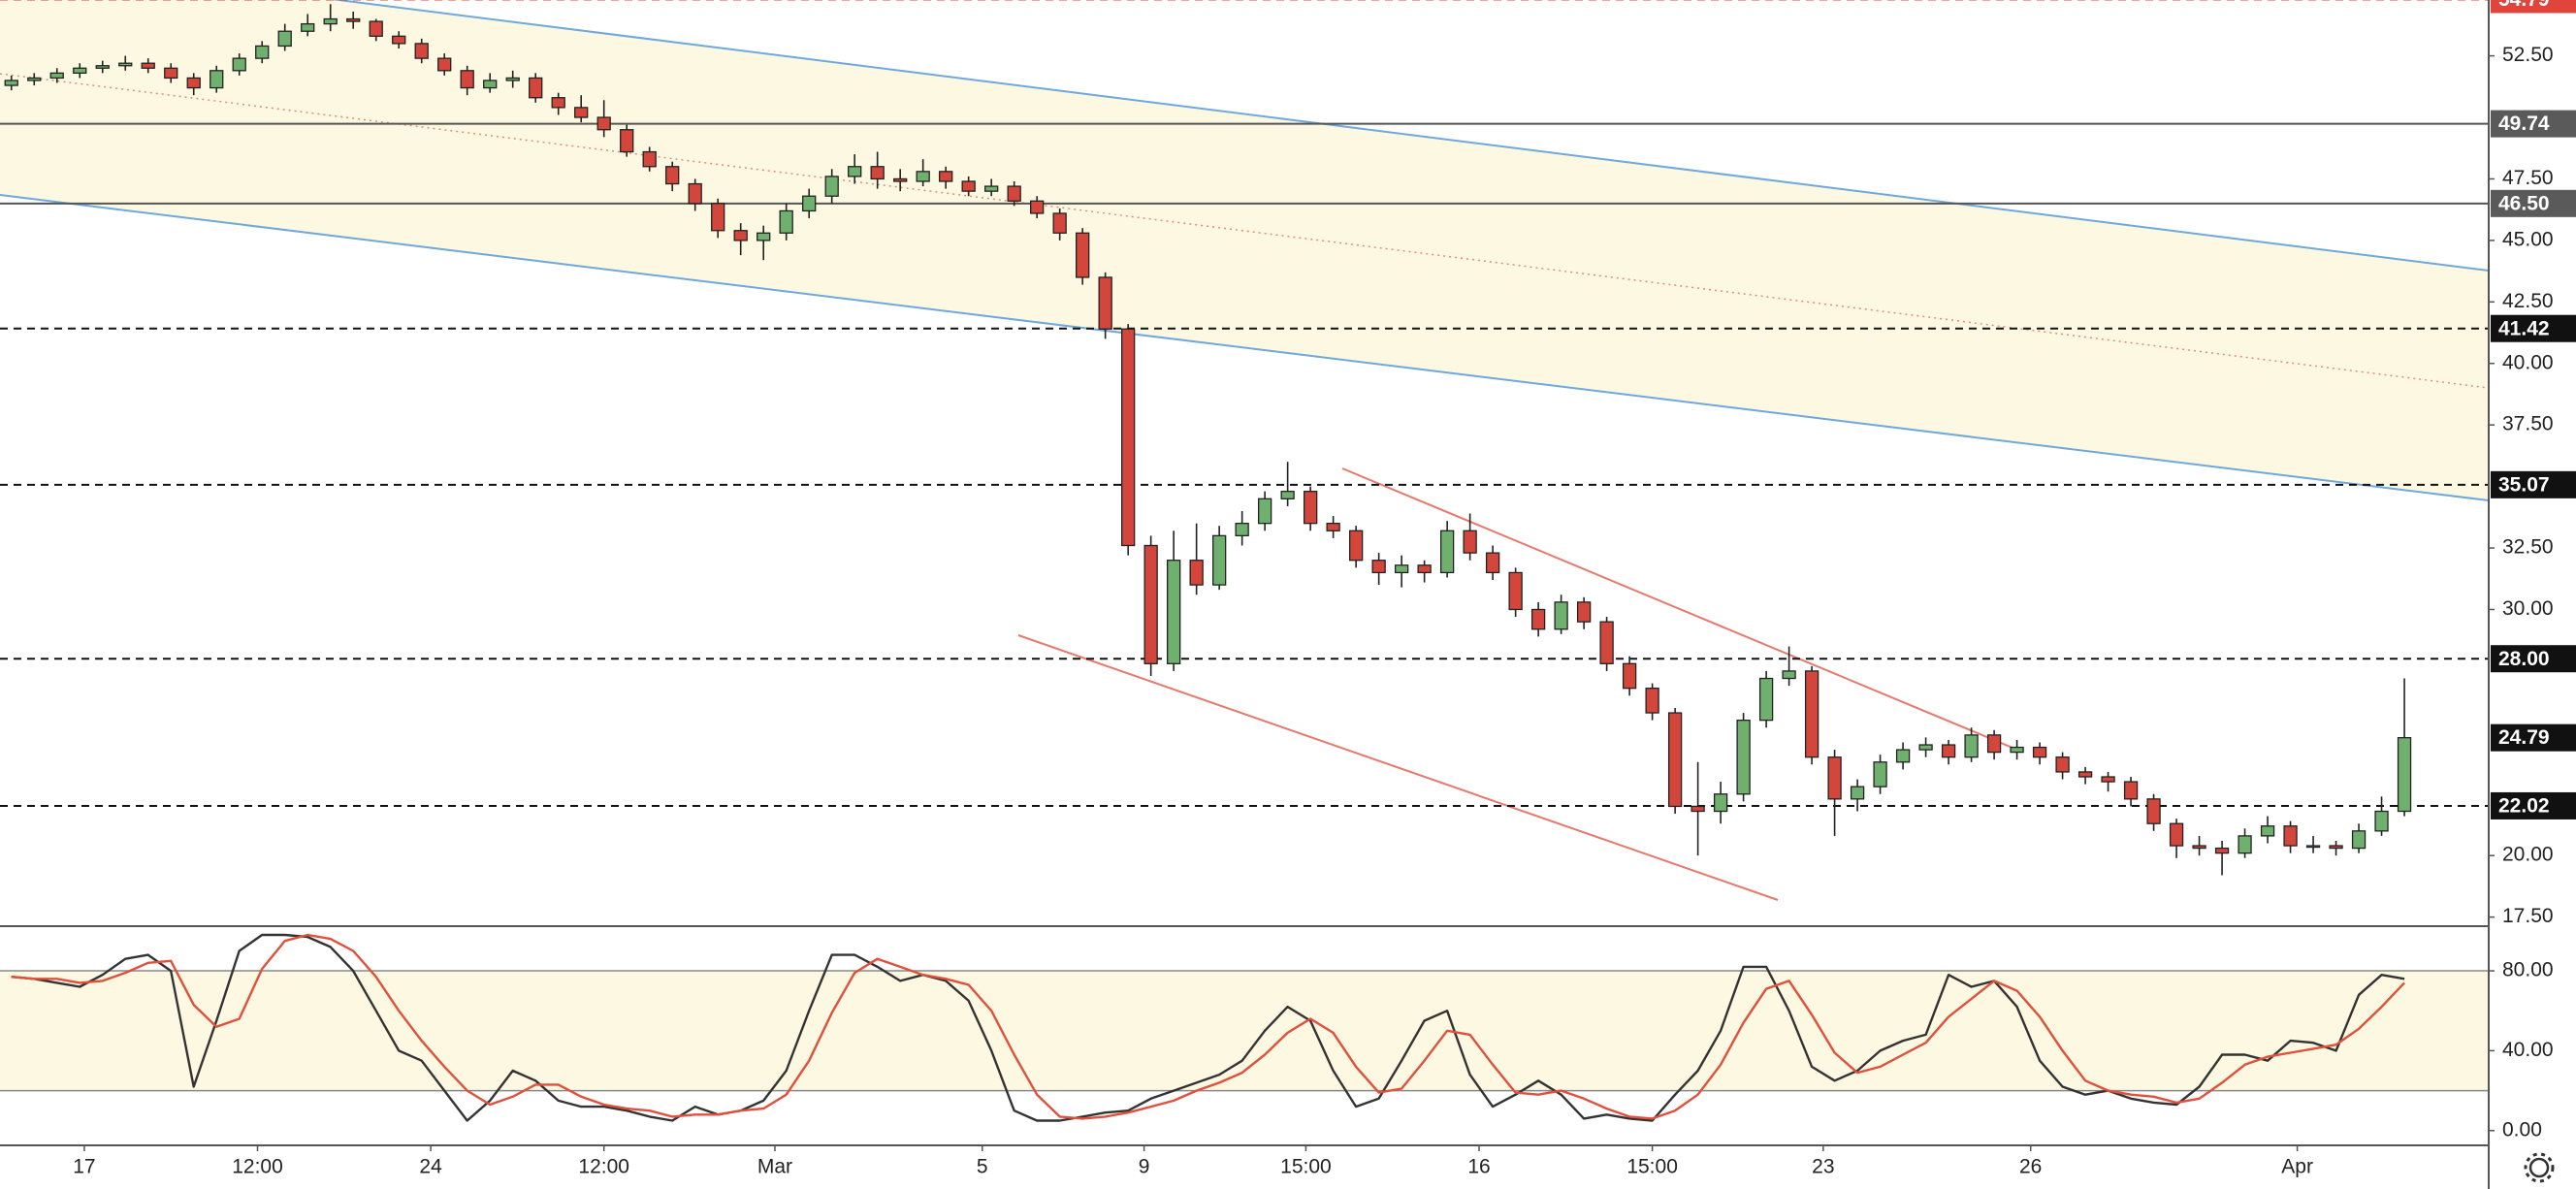 Image resolution: width=2576 pixels, height=1189 pixels. What do you see at coordinates (2030, 1167) in the screenshot?
I see `x-tick-label: 26` at bounding box center [2030, 1167].